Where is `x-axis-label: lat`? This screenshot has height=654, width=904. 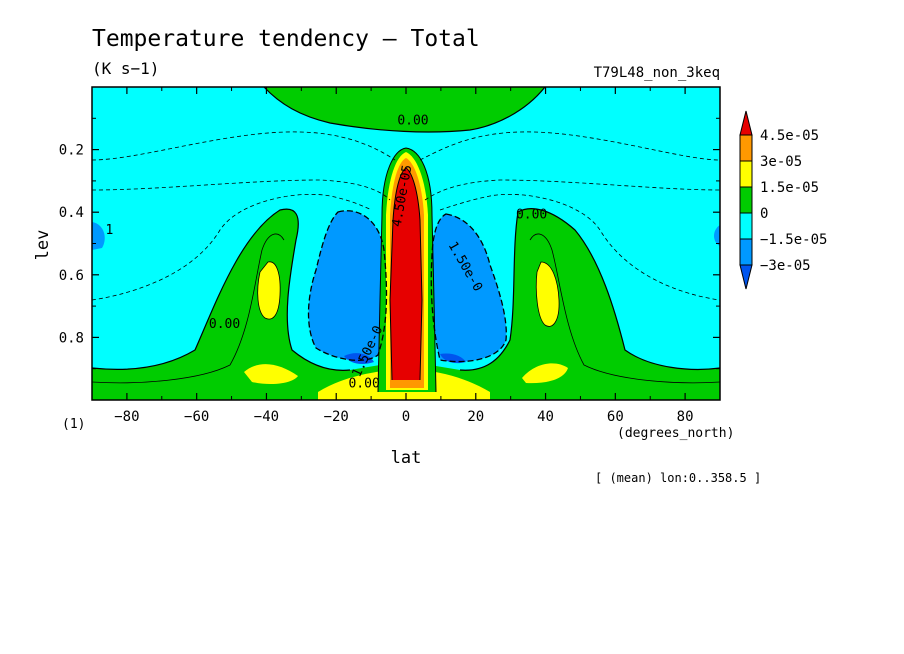 x-axis-label: lat is located at coordinates (406, 458).